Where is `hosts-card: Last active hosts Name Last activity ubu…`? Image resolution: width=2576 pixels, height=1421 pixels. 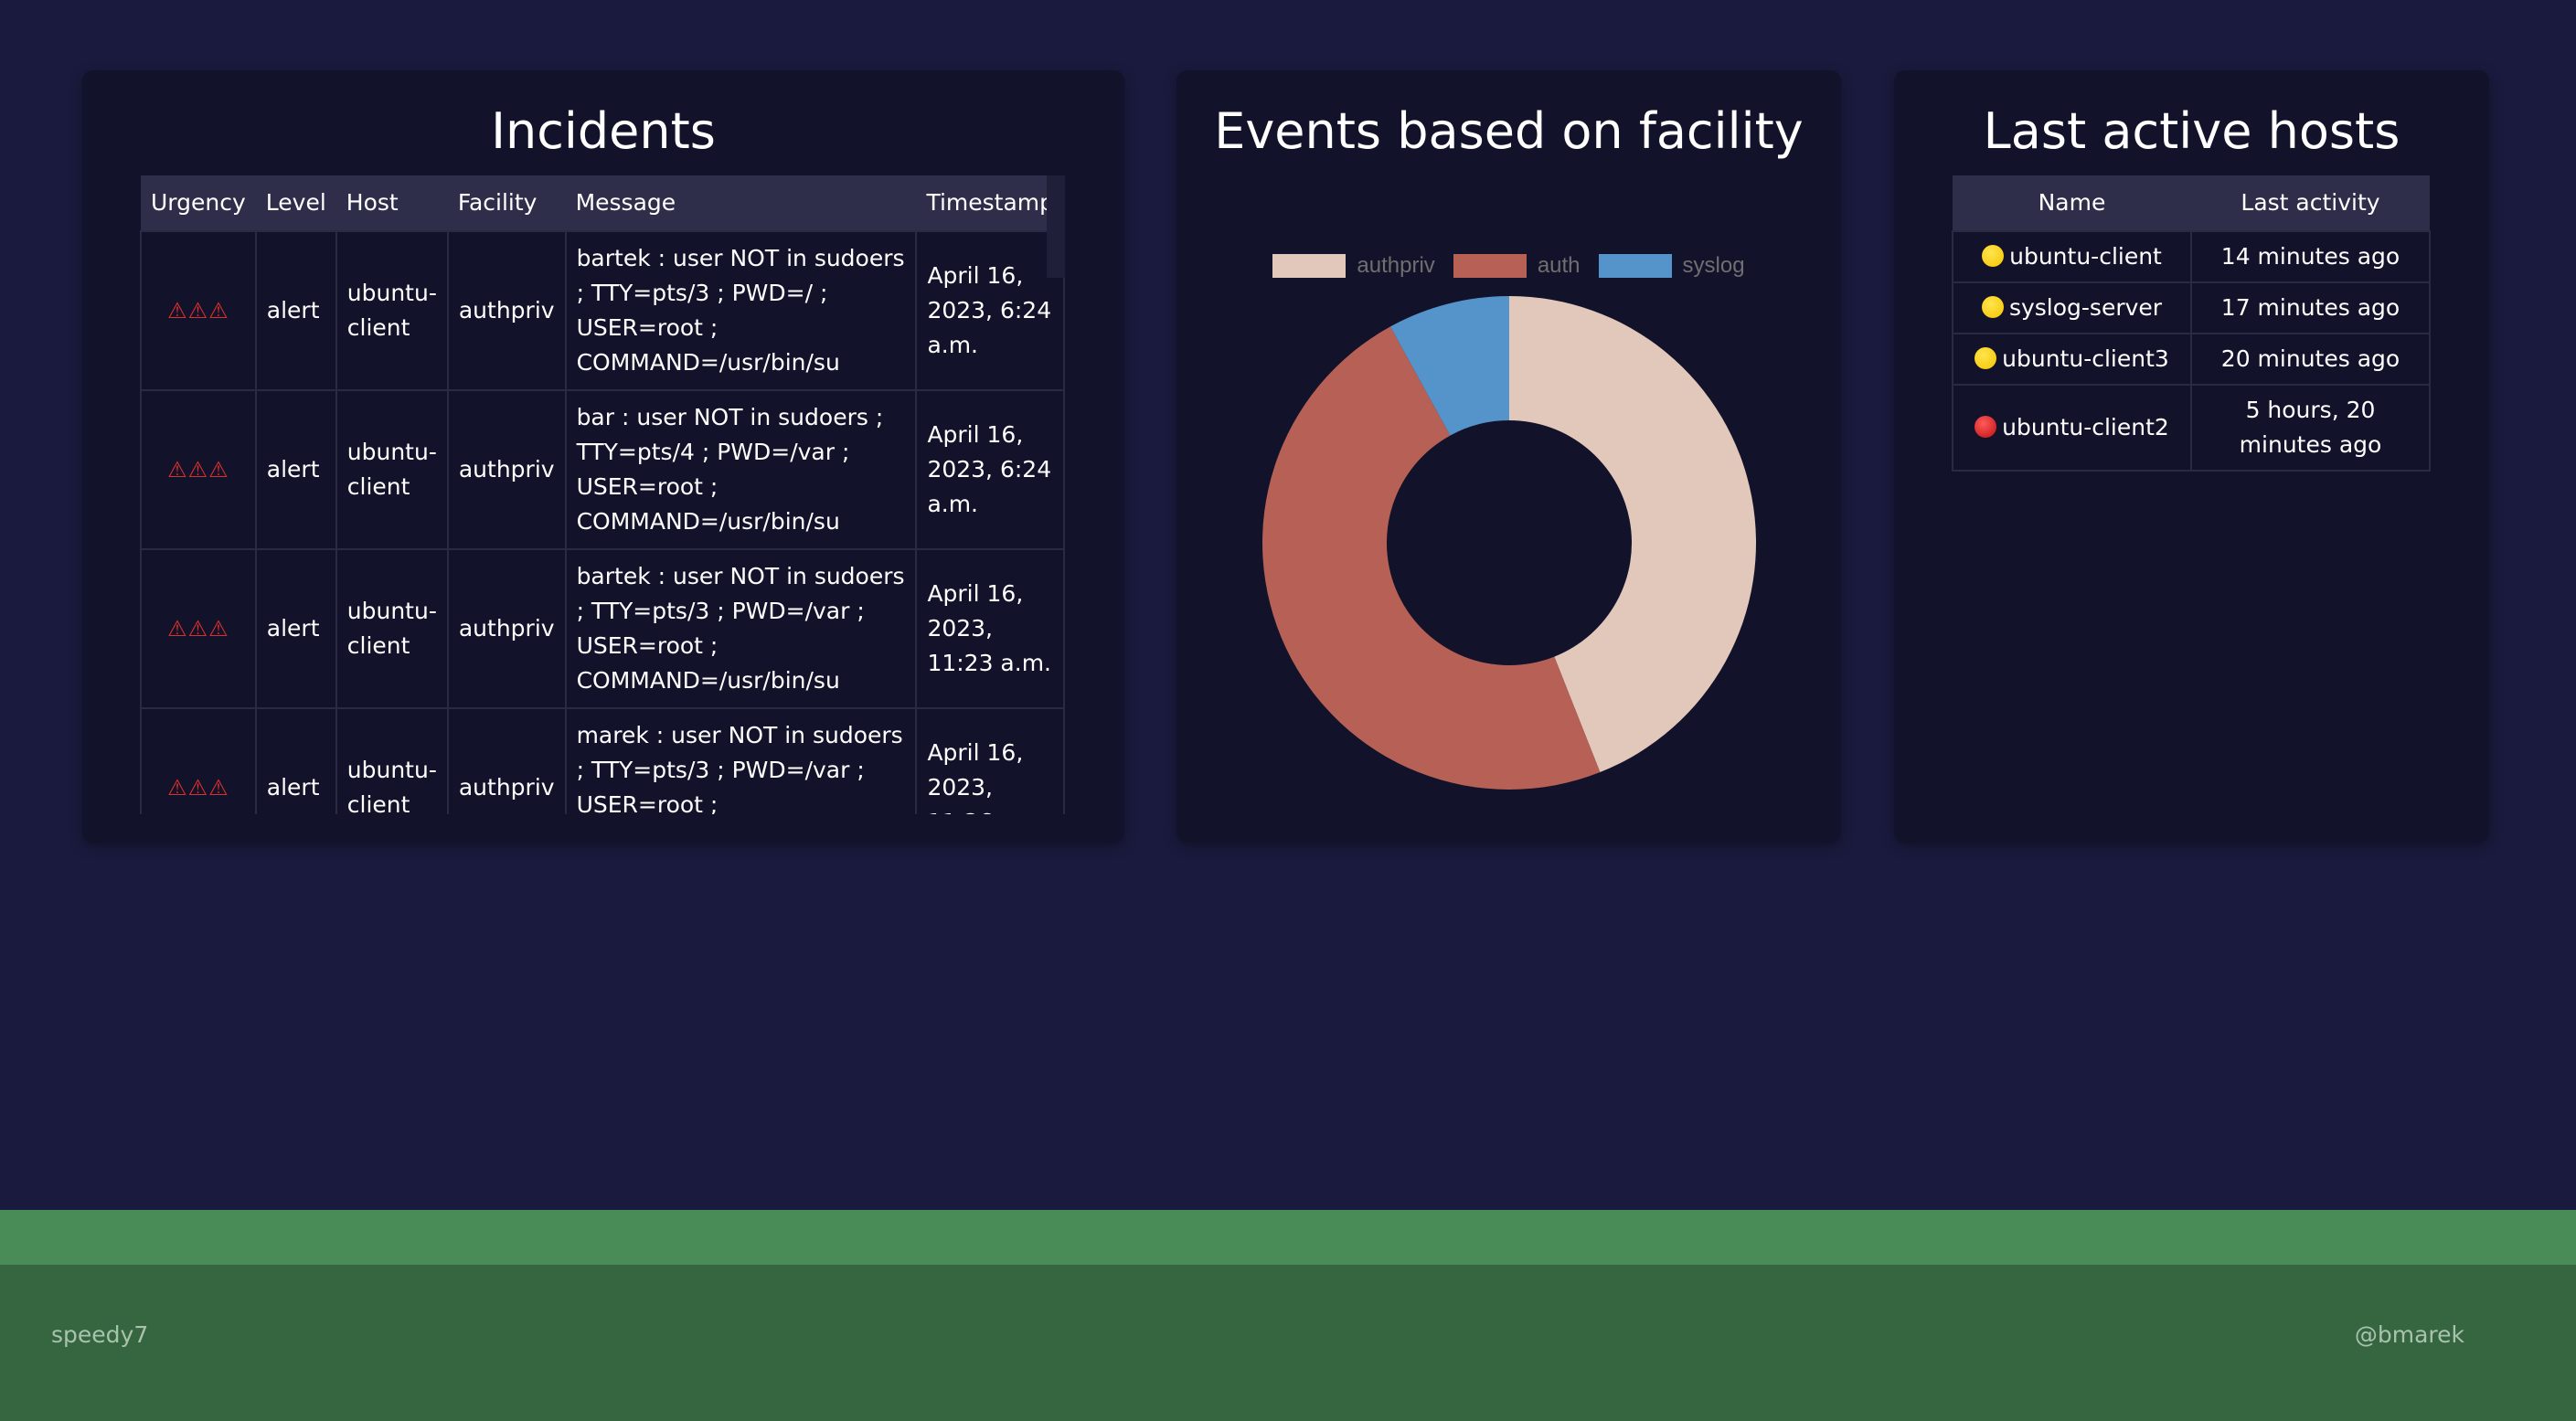 hosts-card: Last active hosts Name Last activity ubu… is located at coordinates (2191, 456).